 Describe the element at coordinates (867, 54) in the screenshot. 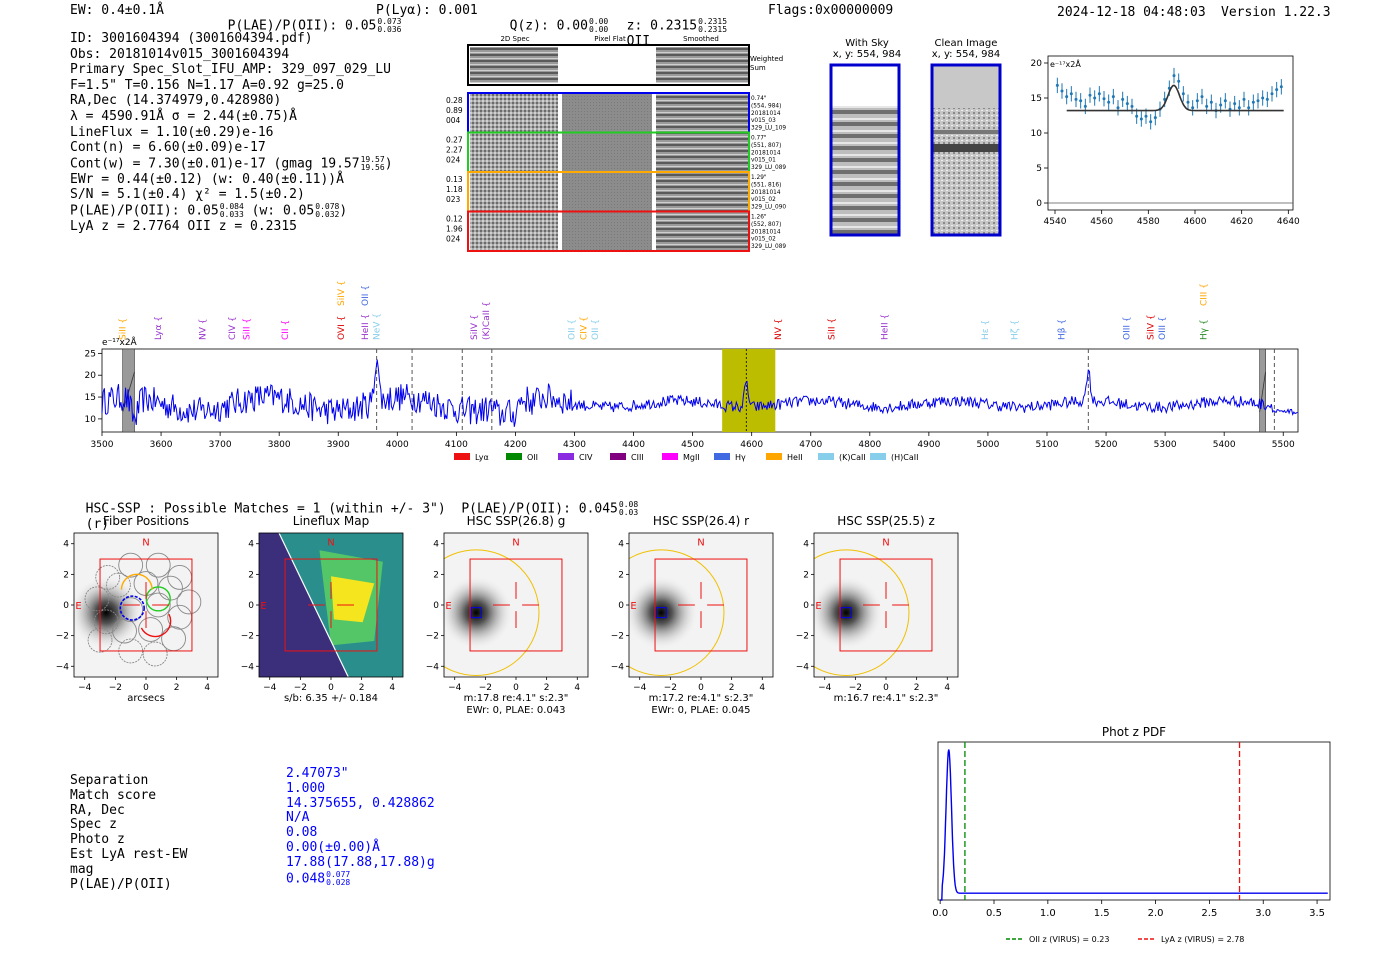

I see `with-sky-xy: x, y: 554, 984` at that location.